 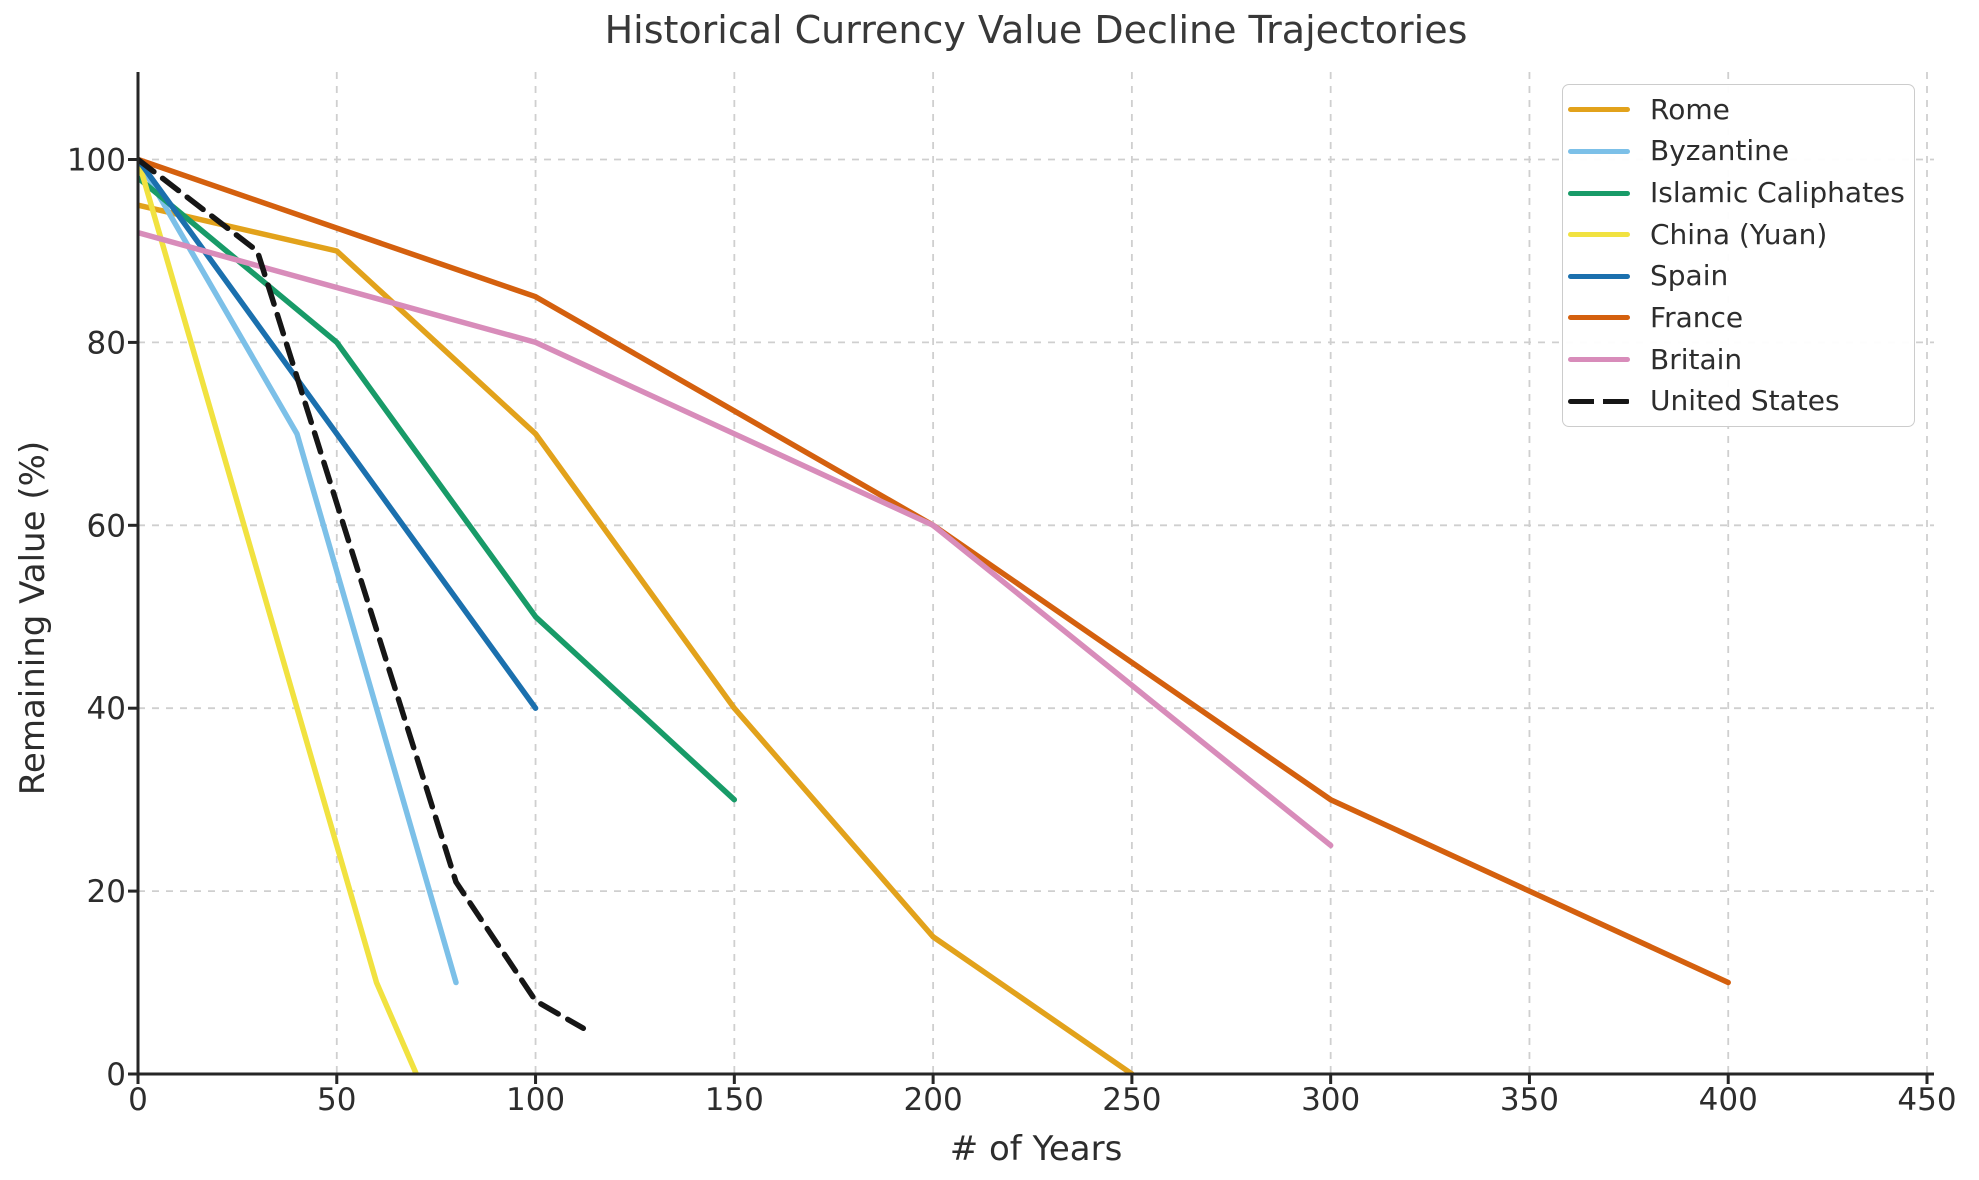 I want to click on series-line-china-yuan, so click(x=279, y=615).